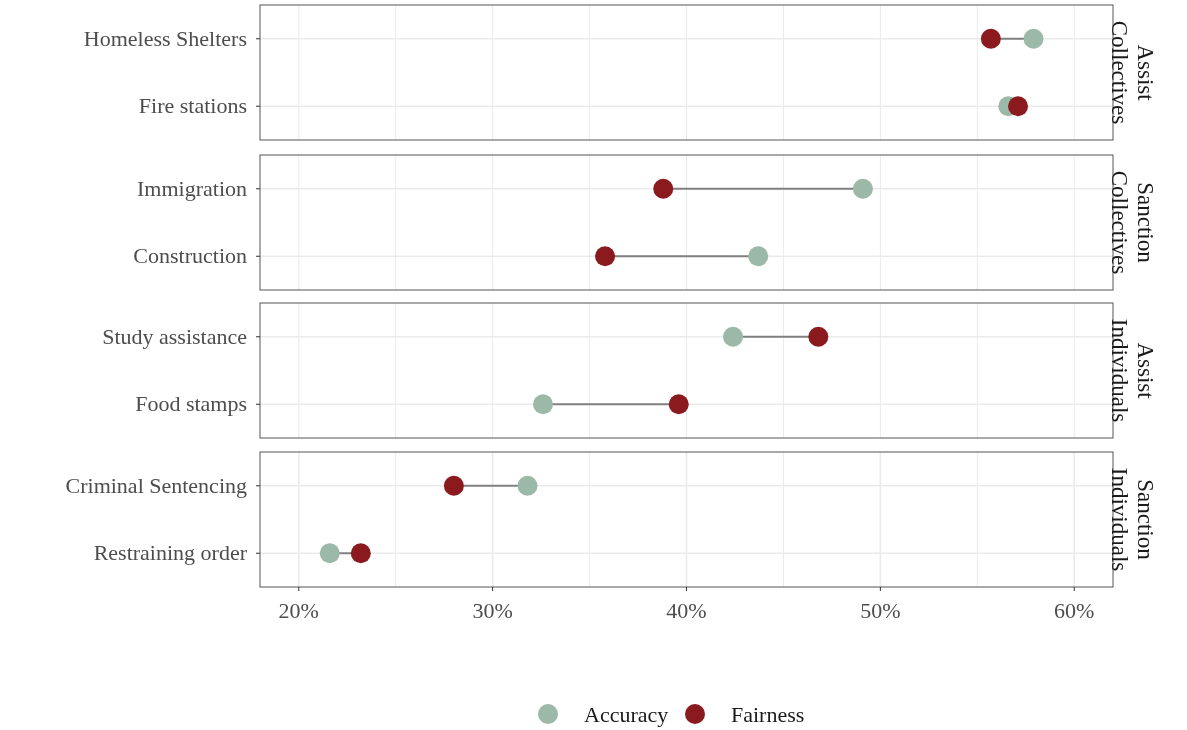 The height and width of the screenshot is (730, 1187). Describe the element at coordinates (1132, 222) in the screenshot. I see `text: Sanction Collectives` at that location.